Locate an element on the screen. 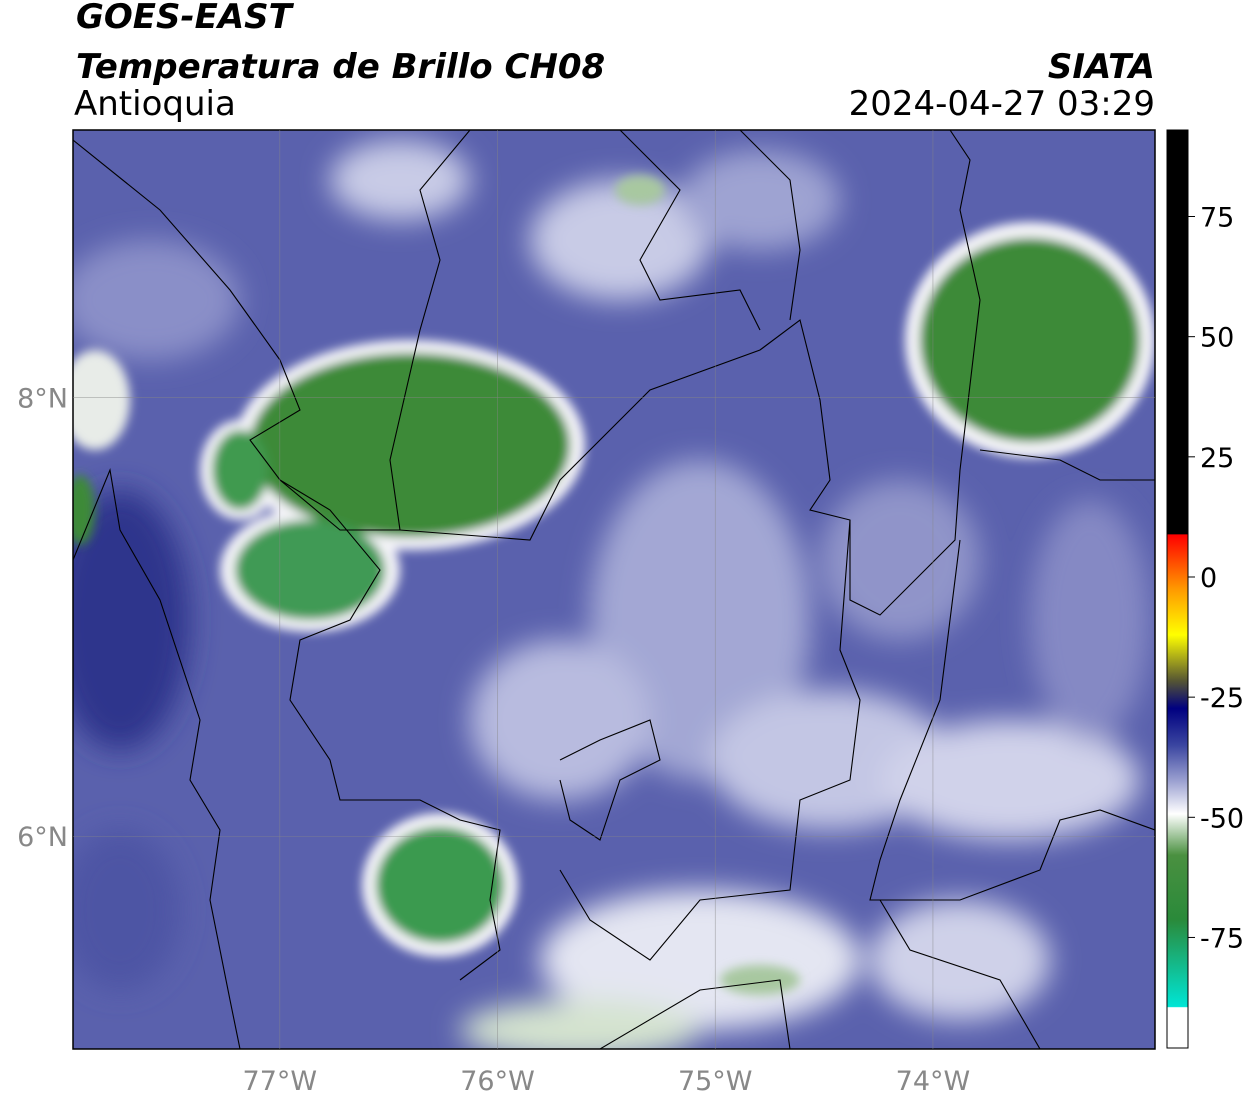  x-tick-label: 77°W is located at coordinates (280, 1081).